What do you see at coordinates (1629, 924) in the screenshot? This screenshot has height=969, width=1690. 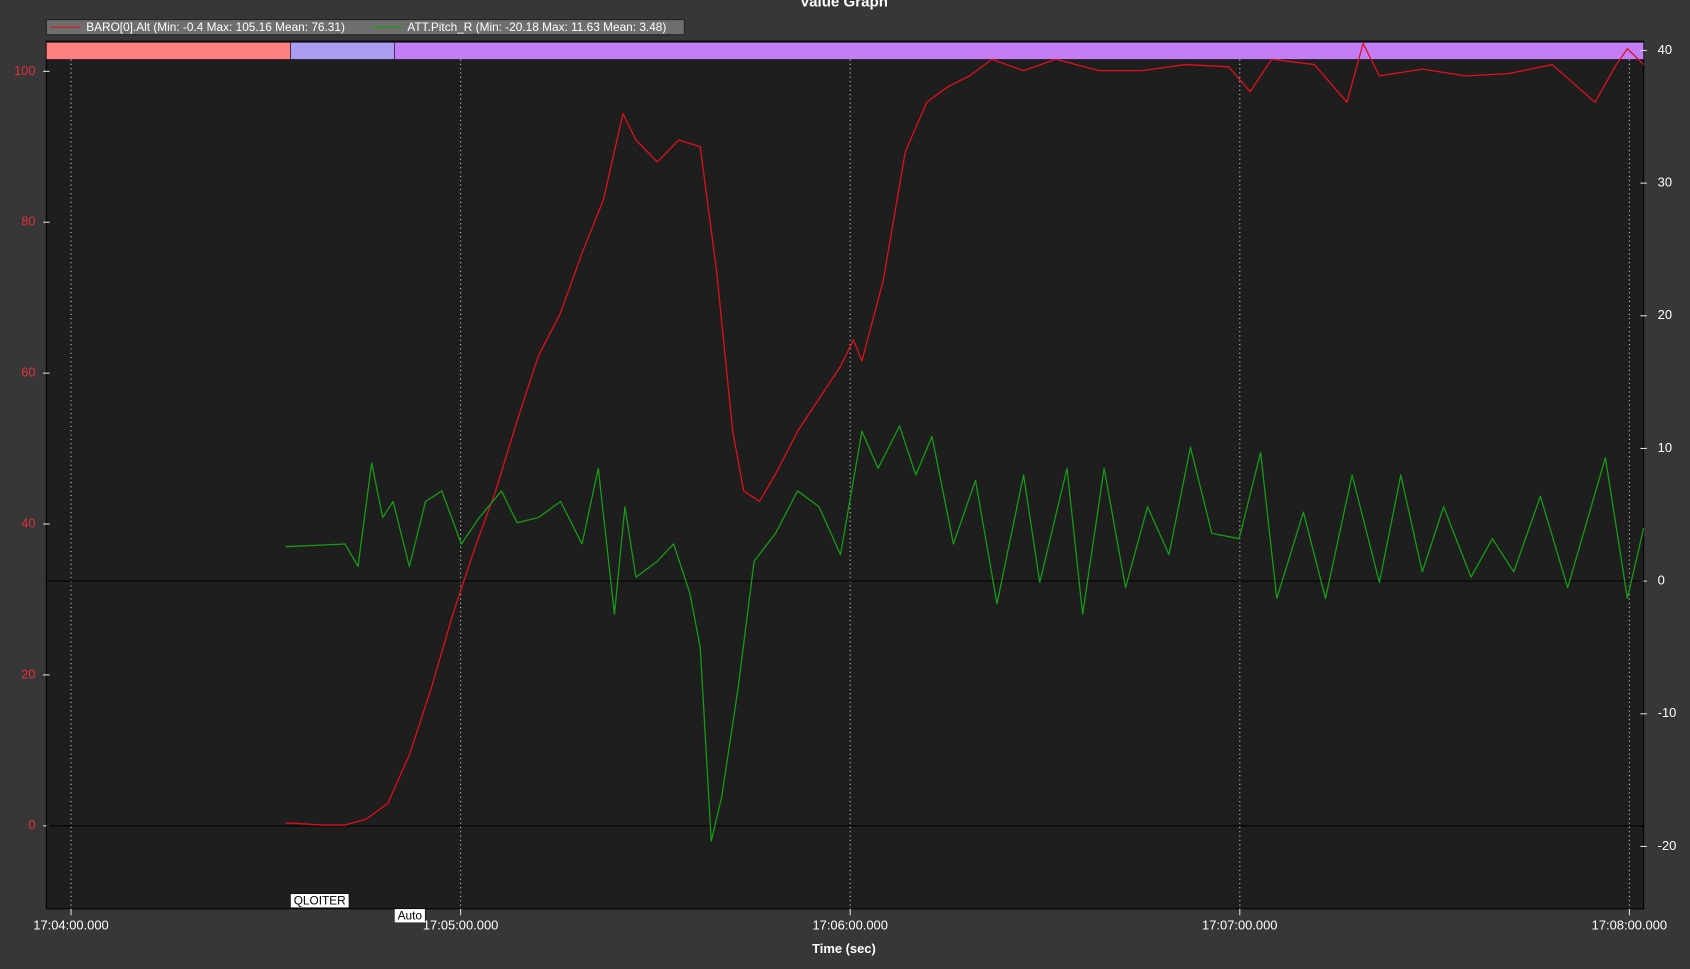 I see `x-tick-label: 17:08:00.000` at bounding box center [1629, 924].